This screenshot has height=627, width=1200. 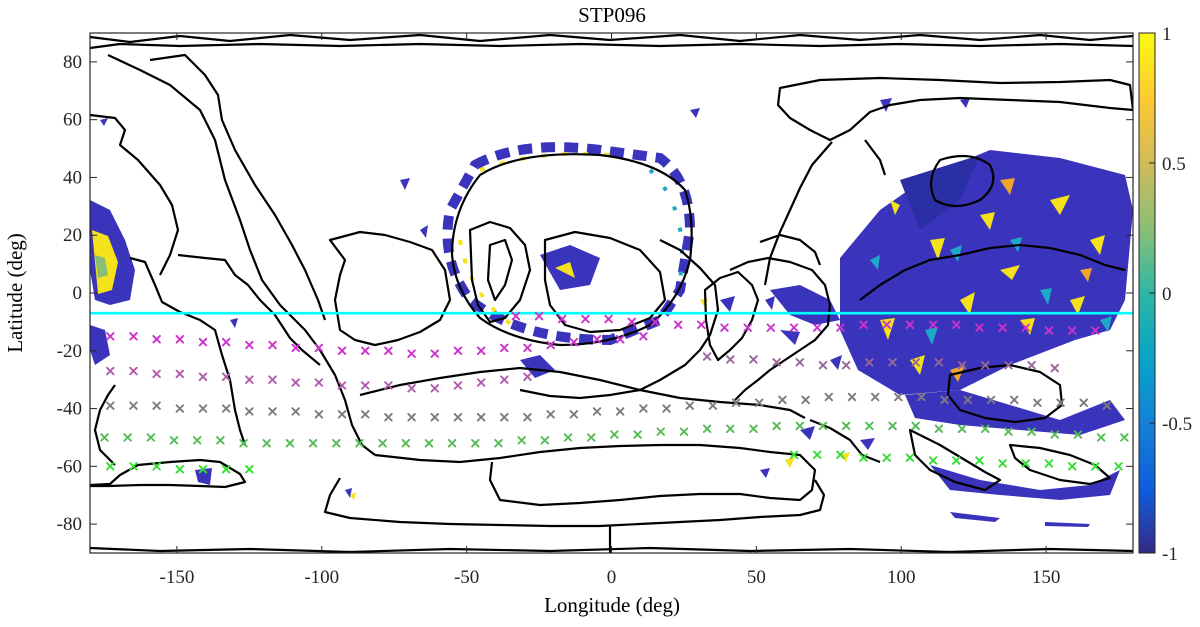 What do you see at coordinates (72, 62) in the screenshot?
I see `y-tick-label: 80` at bounding box center [72, 62].